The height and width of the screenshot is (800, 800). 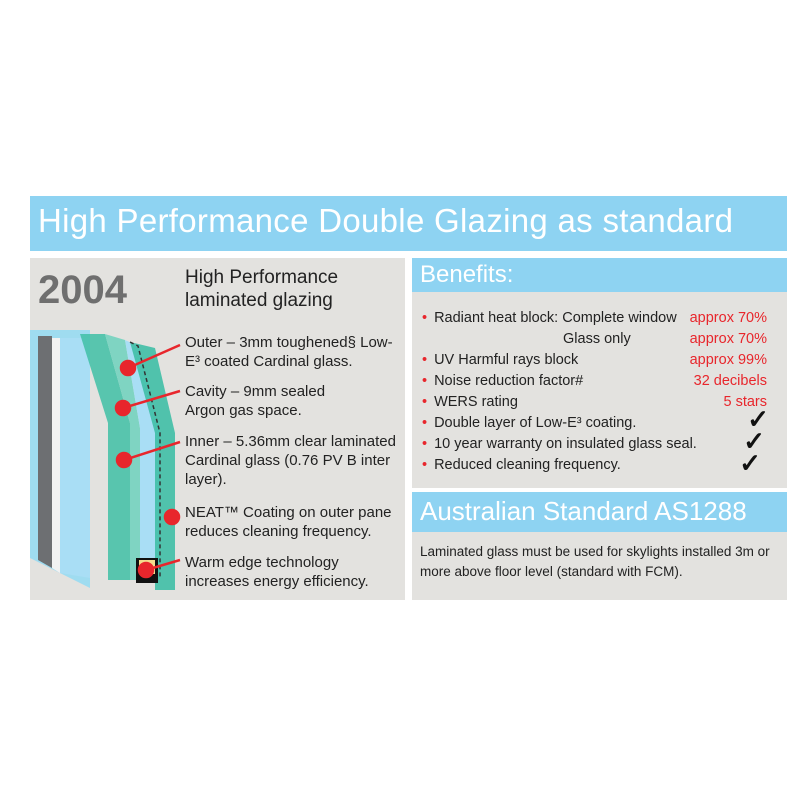 I want to click on standard-heading: Australian Standard AS1288, so click(x=583, y=511).